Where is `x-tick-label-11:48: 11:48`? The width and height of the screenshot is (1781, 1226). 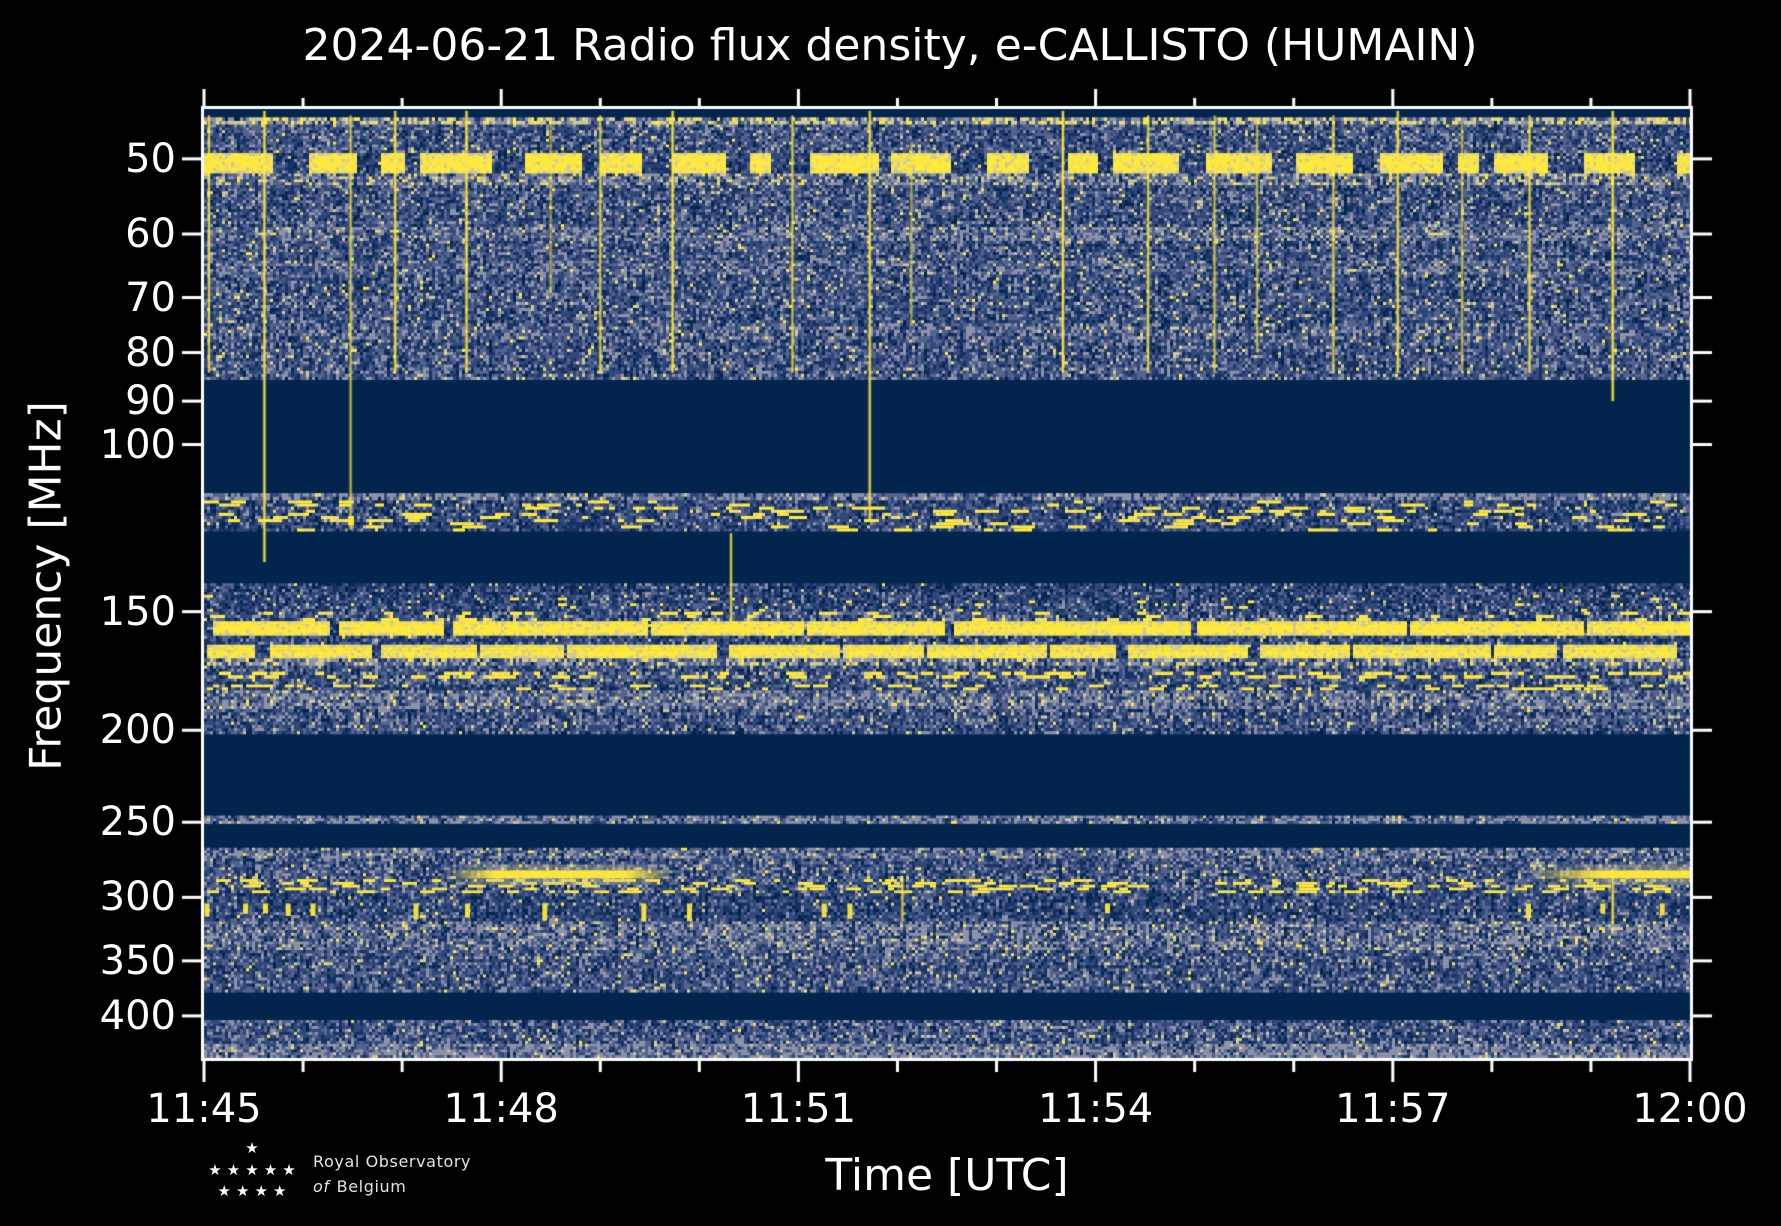 x-tick-label-11:48: 11:48 is located at coordinates (501, 1109).